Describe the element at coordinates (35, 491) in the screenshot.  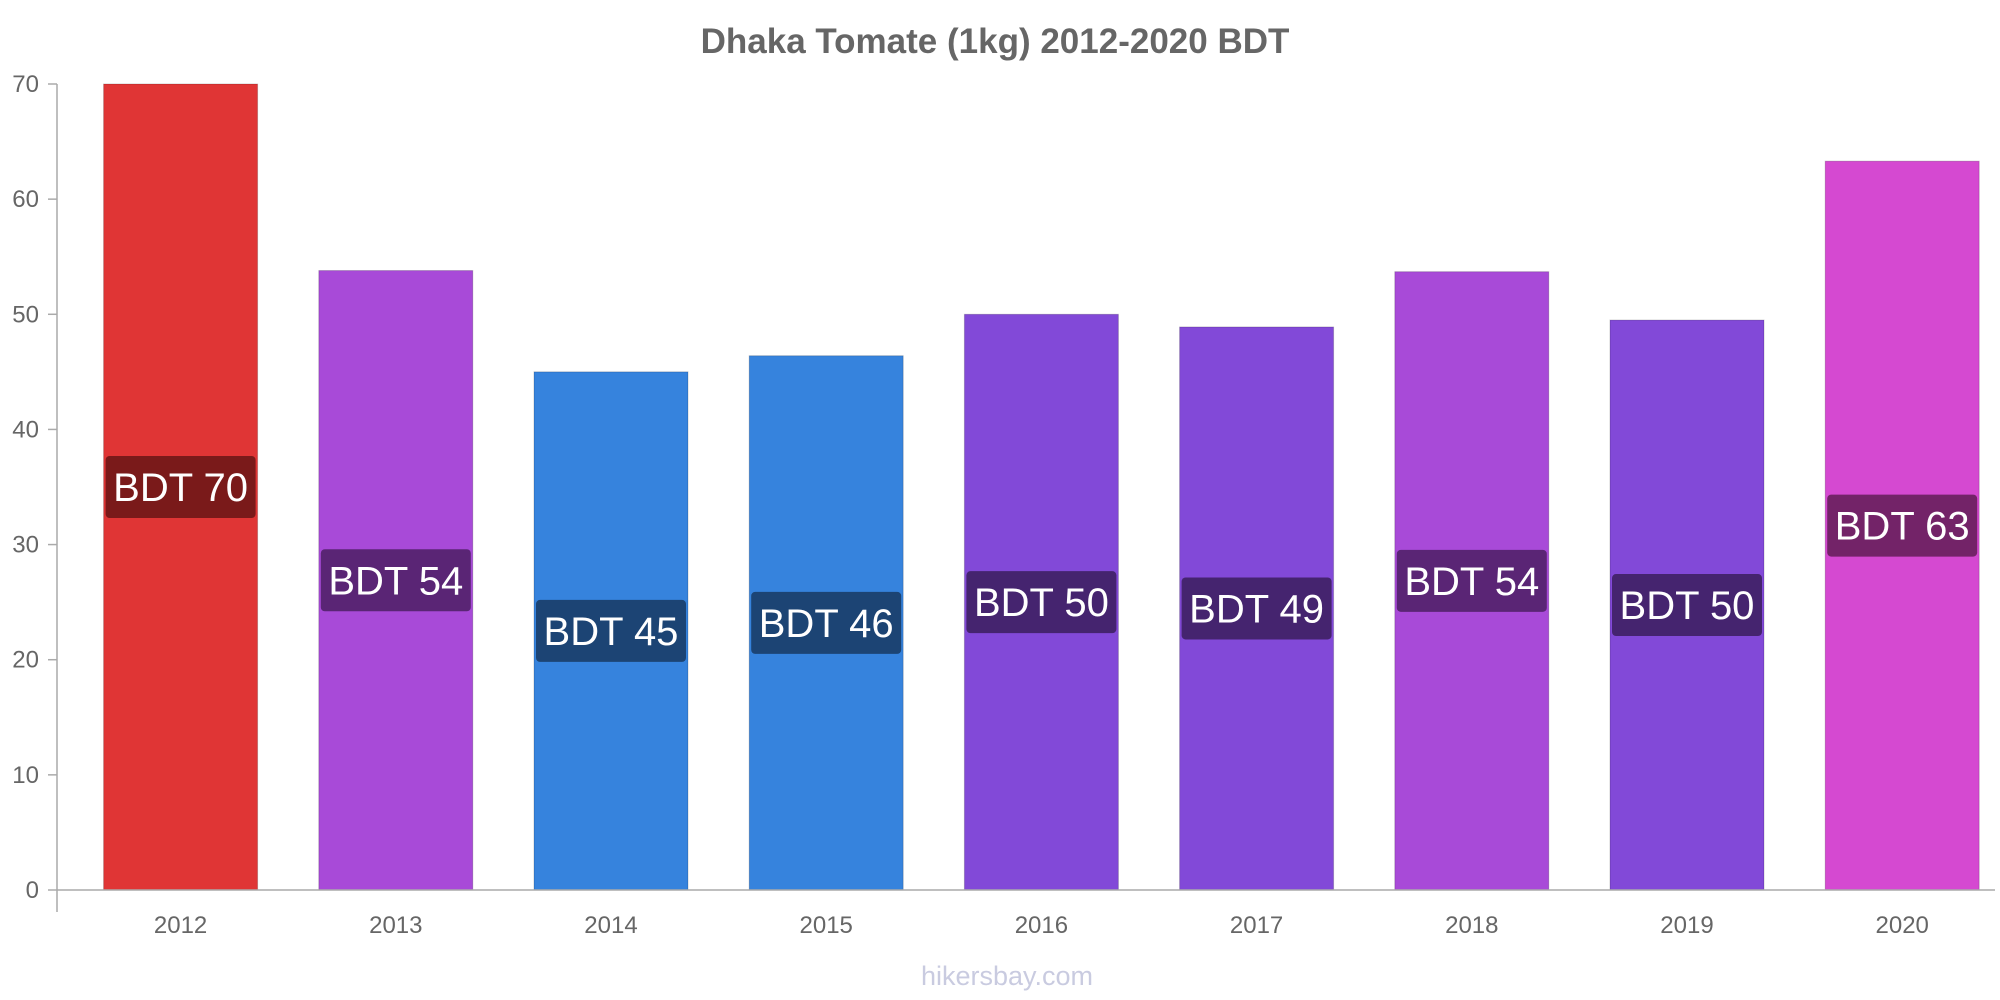
I see `y-axis: 0 10 20 30 40 50 60 70` at that location.